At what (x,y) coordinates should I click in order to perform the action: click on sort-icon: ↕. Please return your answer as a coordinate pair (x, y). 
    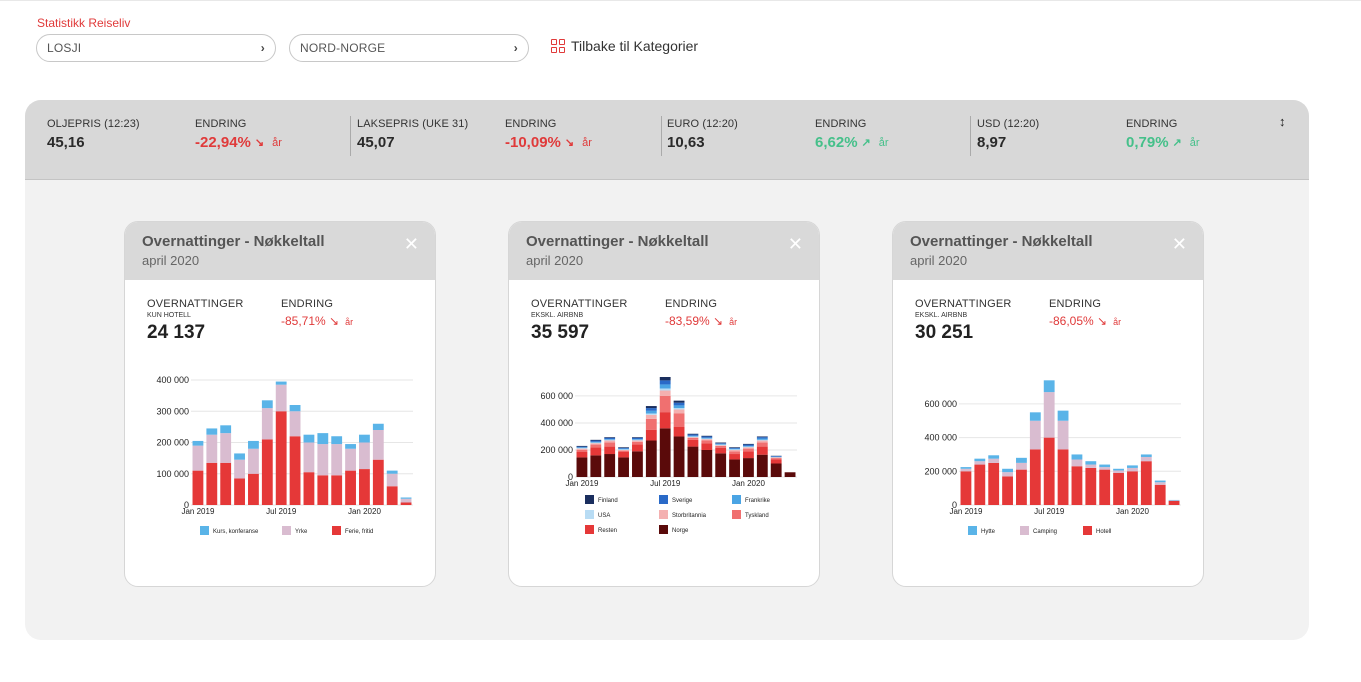
    Looking at the image, I should click on (1282, 121).